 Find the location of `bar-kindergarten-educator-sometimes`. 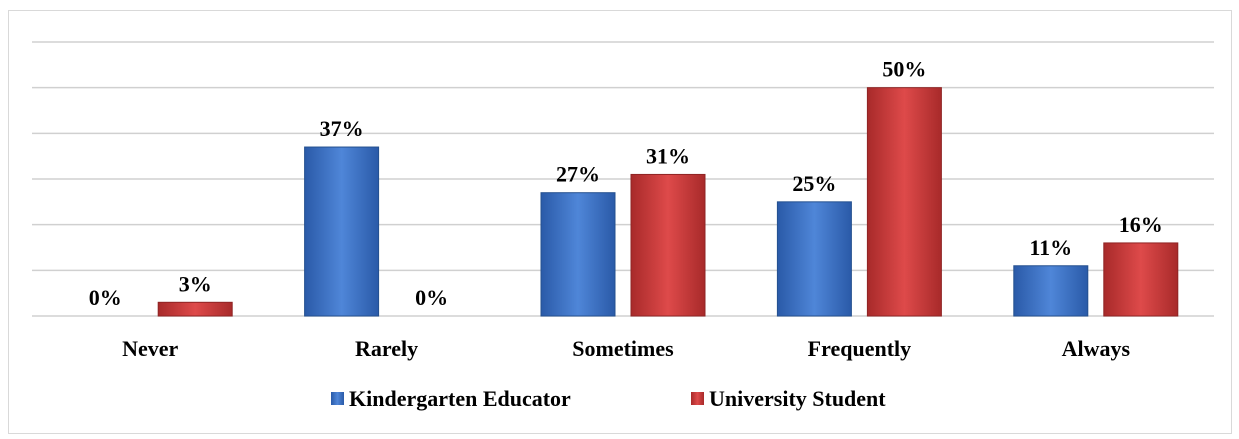

bar-kindergarten-educator-sometimes is located at coordinates (578, 254).